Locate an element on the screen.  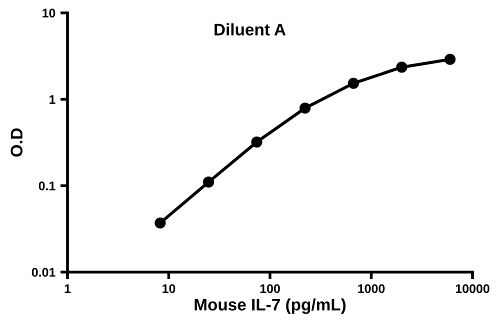
x-tick-label: 1000 is located at coordinates (371, 289).